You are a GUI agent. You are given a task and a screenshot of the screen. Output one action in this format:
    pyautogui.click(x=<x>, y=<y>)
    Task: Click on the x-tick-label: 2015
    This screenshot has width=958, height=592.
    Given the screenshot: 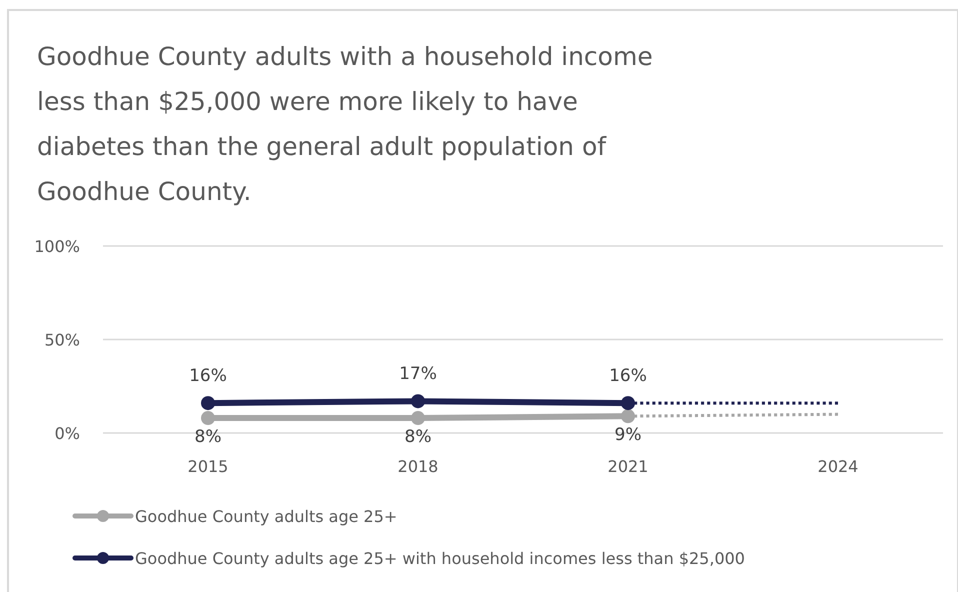 What is the action you would take?
    pyautogui.click(x=208, y=466)
    